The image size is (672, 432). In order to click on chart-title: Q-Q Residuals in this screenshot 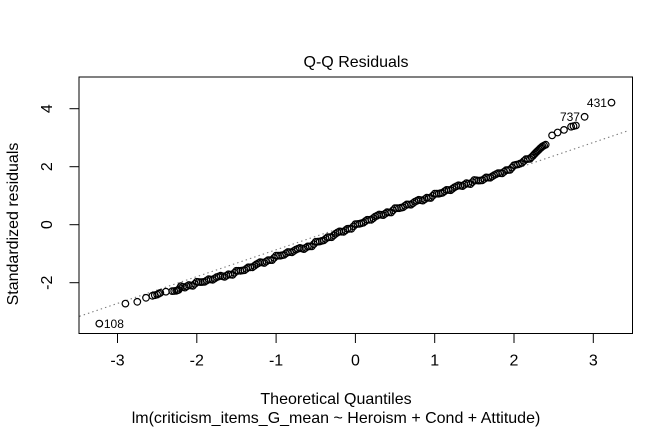, I will do `click(356, 62)`.